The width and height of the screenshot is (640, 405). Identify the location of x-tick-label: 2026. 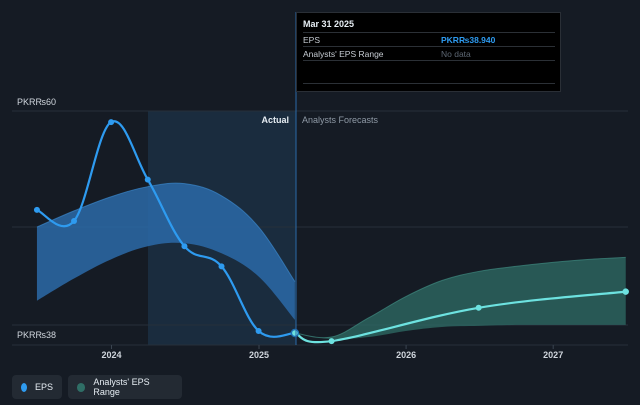
(406, 355).